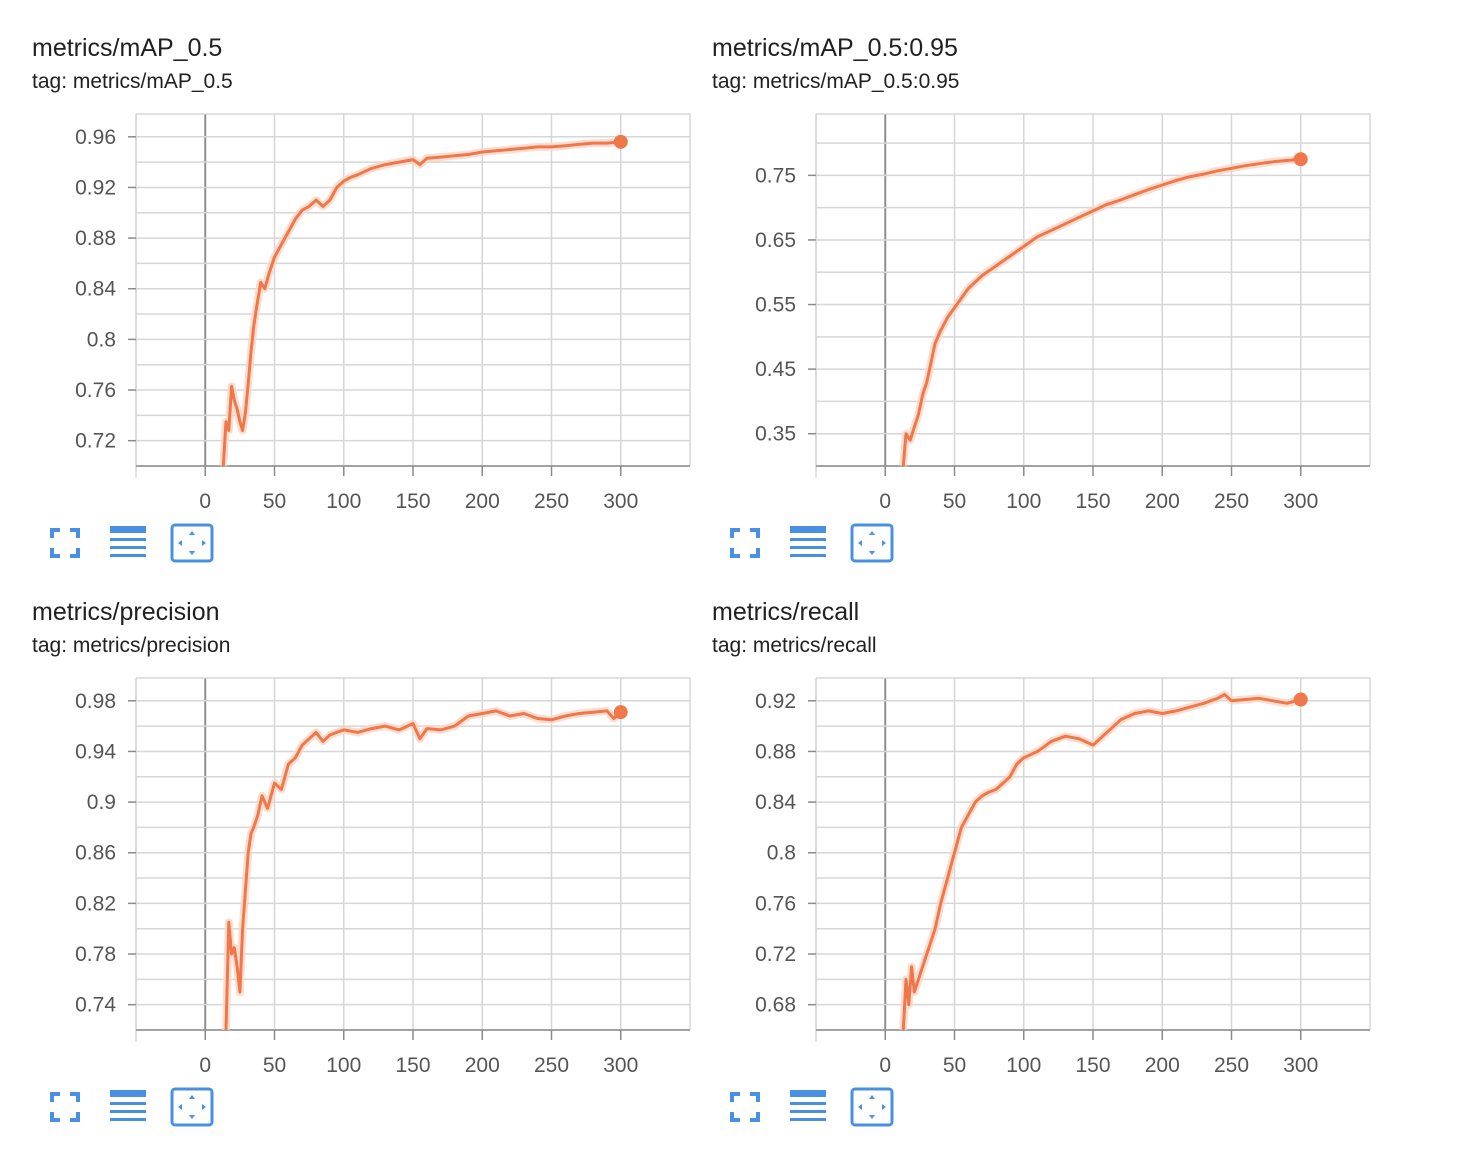 The height and width of the screenshot is (1162, 1462). I want to click on y-tick-label: 0.9, so click(101, 802).